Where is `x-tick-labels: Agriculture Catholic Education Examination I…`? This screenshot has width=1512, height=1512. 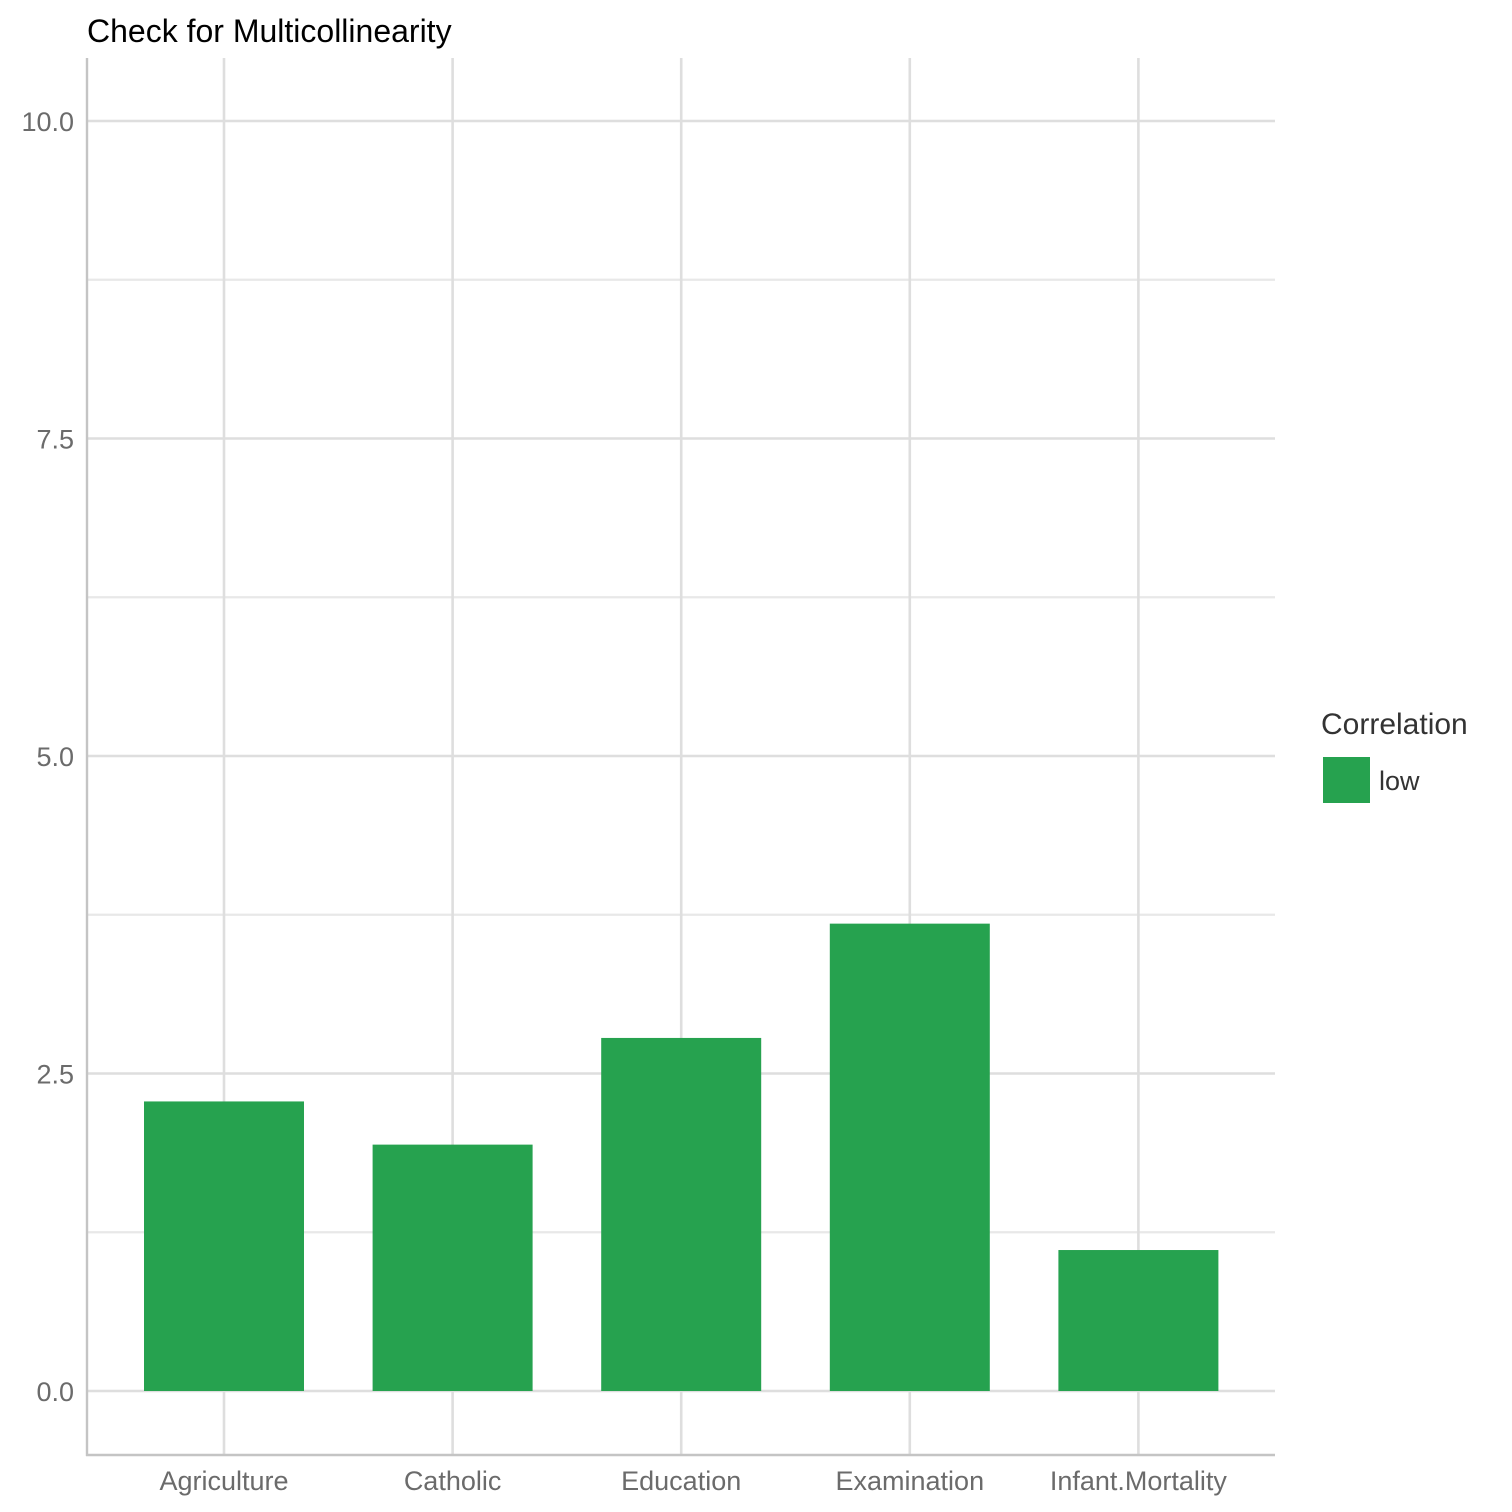 x-tick-labels: Agriculture Catholic Education Examination I… is located at coordinates (693, 1481).